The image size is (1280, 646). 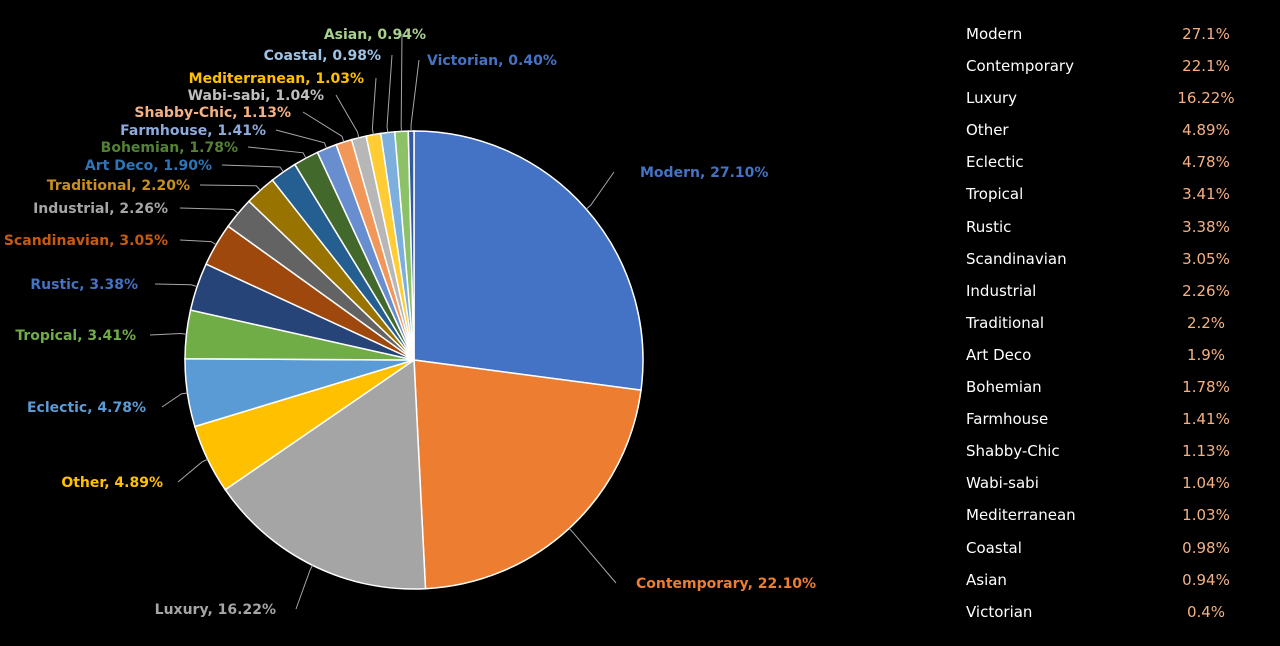 What do you see at coordinates (75, 336) in the screenshot?
I see `slice-label: Tropical, 3.41%` at bounding box center [75, 336].